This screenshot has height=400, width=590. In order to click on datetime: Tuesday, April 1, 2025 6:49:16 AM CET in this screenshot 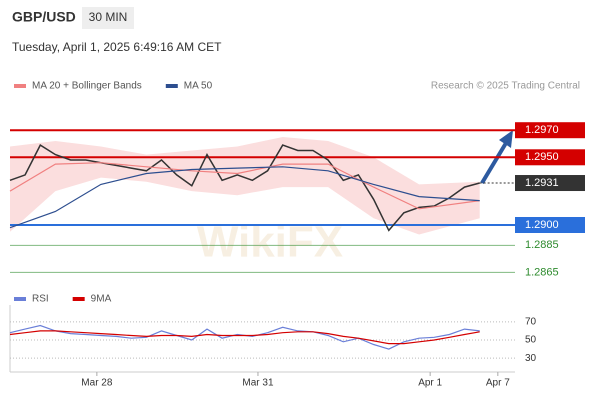, I will do `click(117, 47)`.